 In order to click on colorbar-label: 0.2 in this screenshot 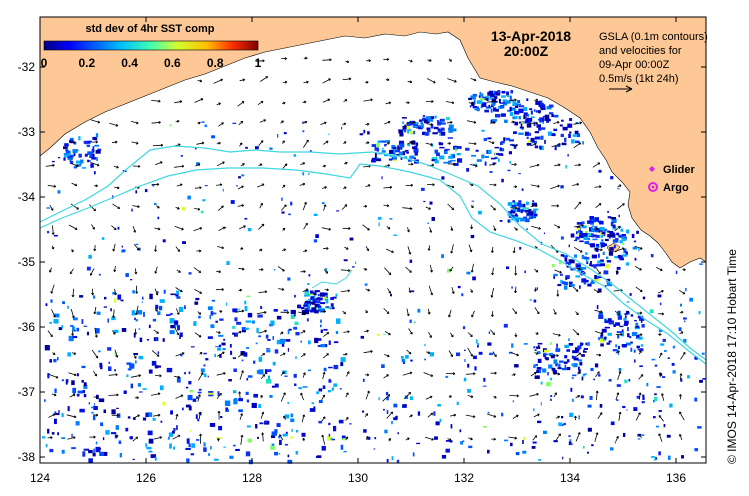, I will do `click(86, 63)`.